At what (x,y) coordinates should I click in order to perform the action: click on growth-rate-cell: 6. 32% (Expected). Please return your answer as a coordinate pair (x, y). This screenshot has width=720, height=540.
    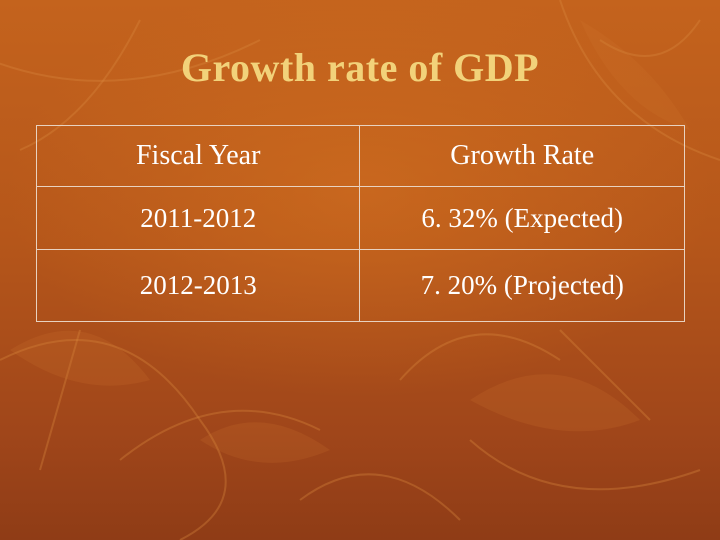
    Looking at the image, I should click on (522, 218).